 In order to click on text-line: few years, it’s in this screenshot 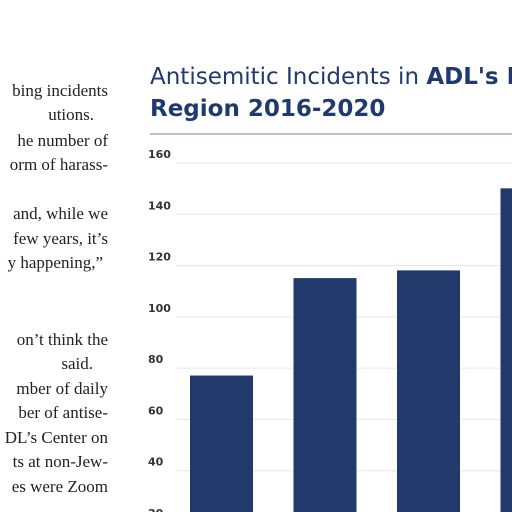, I will do `click(60, 238)`.